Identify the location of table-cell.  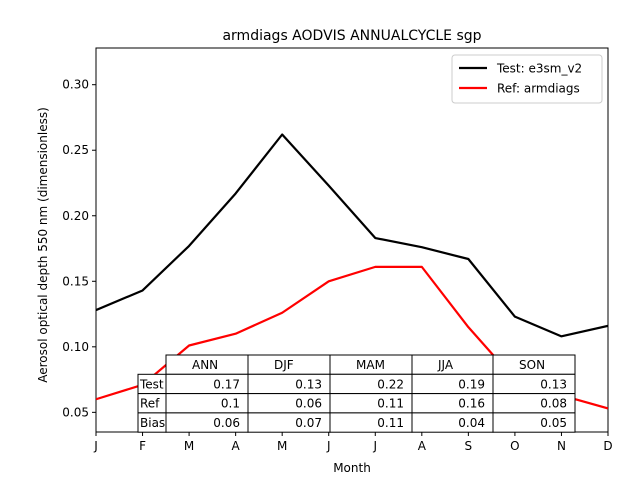
(534, 422).